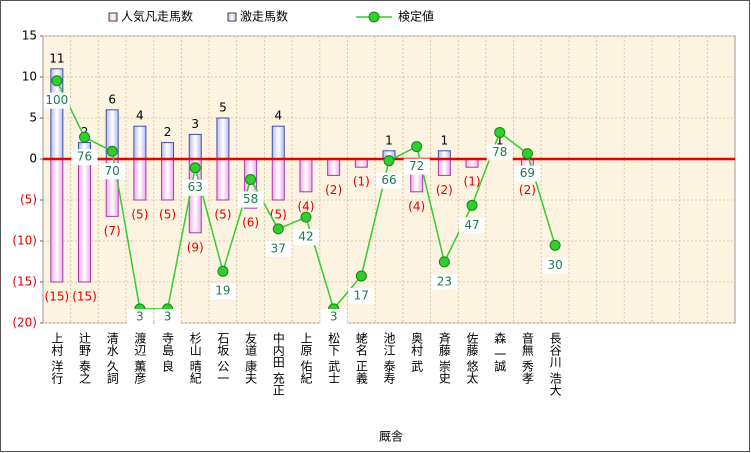  What do you see at coordinates (29, 77) in the screenshot?
I see `y-tick-label: 10` at bounding box center [29, 77].